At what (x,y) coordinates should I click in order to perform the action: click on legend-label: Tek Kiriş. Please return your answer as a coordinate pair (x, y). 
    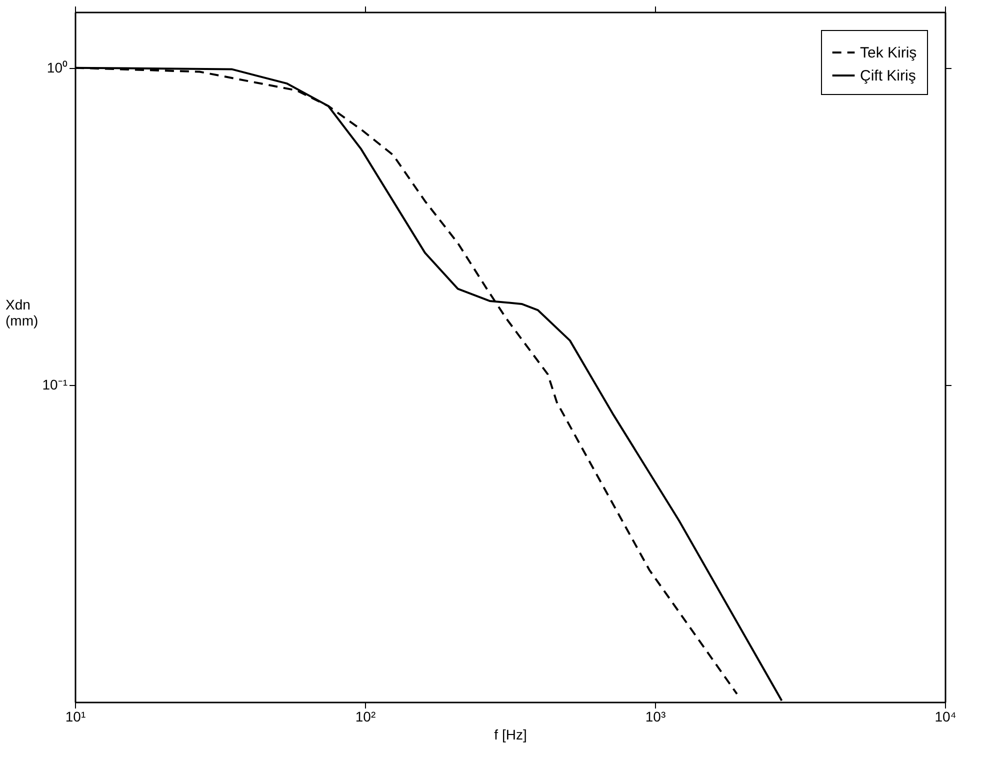
    Looking at the image, I should click on (888, 53).